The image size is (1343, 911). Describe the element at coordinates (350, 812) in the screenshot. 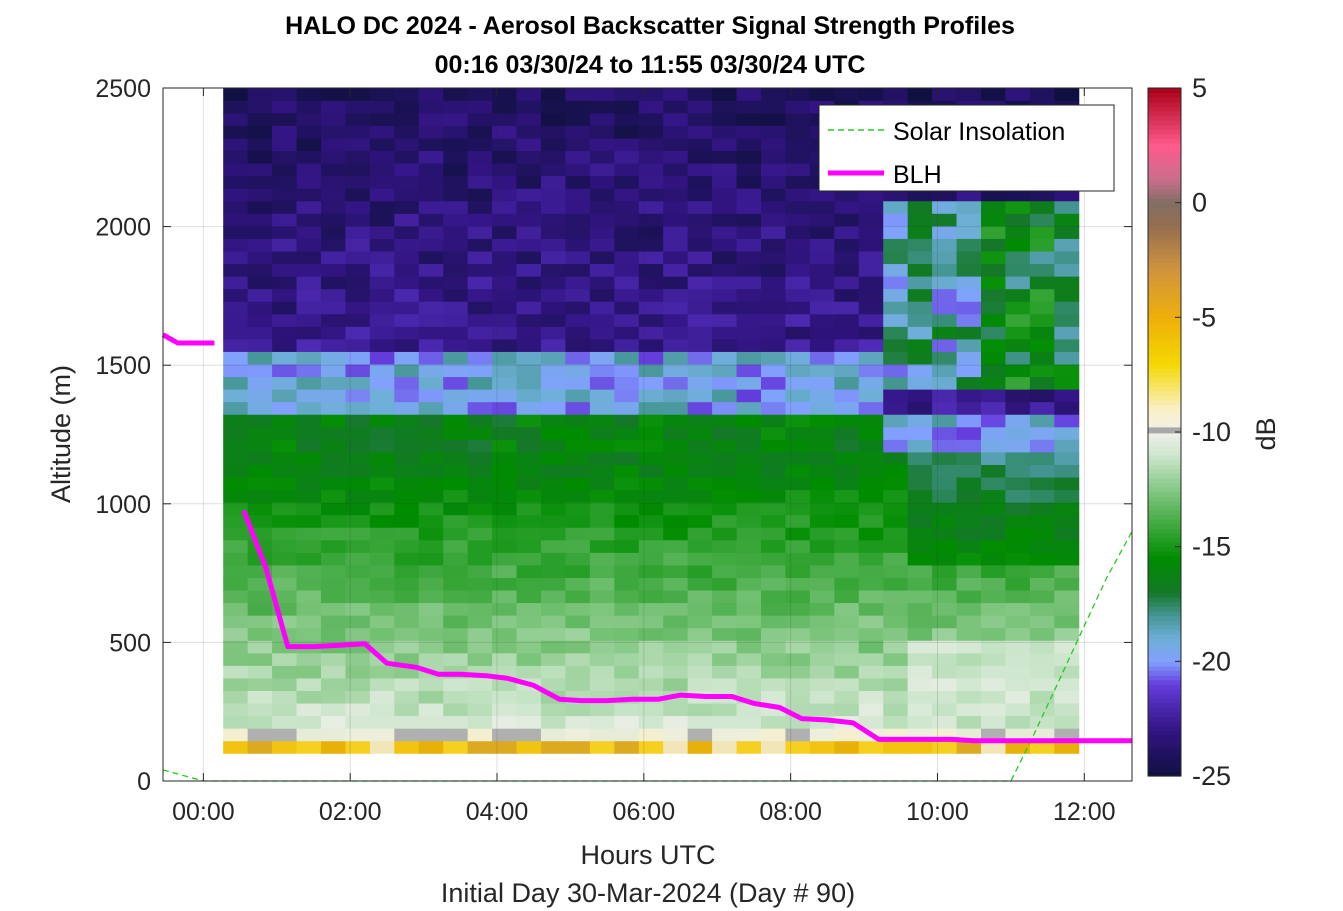

I see `x-tick-label: 02:00` at that location.